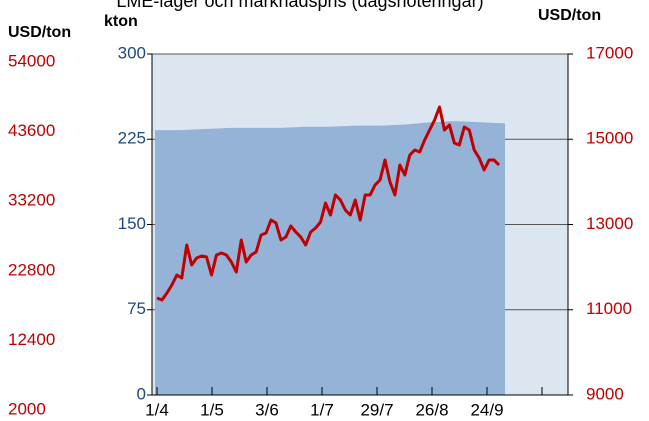 This screenshot has width=649, height=421. Describe the element at coordinates (27, 408) in the screenshot. I see `y3-tick-label: 2000` at that location.